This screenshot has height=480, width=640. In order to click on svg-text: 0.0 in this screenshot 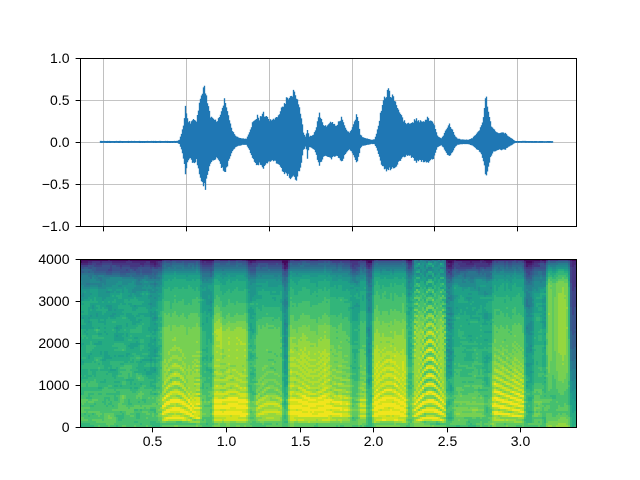, I will do `click(60, 142)`.